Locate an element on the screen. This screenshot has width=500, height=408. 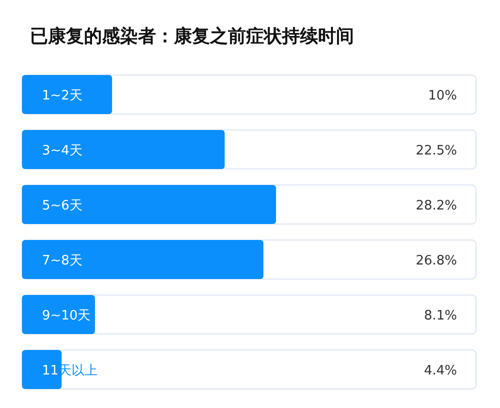
data-label: 28.2% is located at coordinates (436, 206).